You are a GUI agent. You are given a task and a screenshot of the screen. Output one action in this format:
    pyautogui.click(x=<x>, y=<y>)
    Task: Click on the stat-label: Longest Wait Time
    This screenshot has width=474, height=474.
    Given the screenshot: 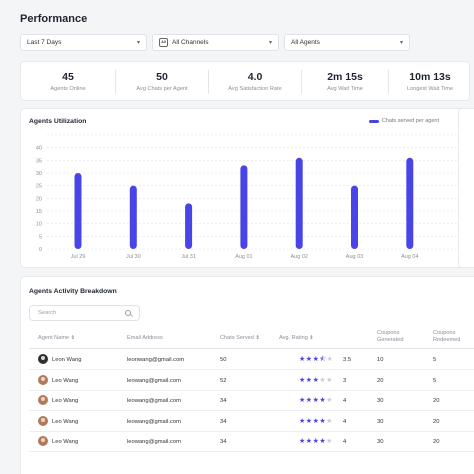 What is the action you would take?
    pyautogui.click(x=430, y=89)
    